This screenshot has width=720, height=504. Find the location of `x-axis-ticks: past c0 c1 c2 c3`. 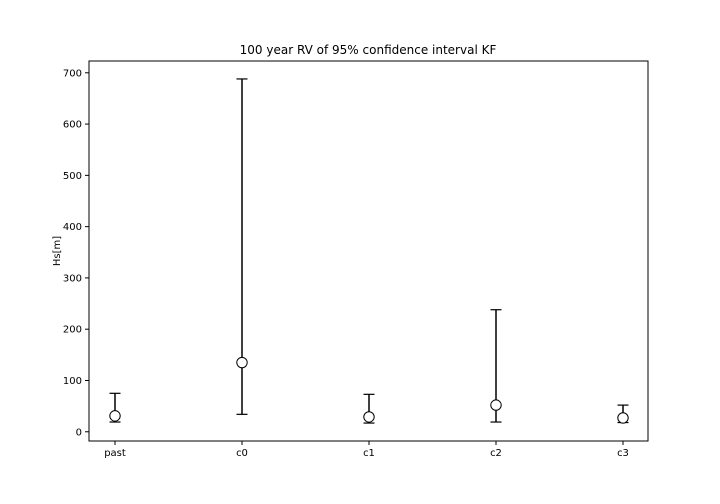

x-axis-ticks: past c0 c1 c2 c3 is located at coordinates (366, 450).